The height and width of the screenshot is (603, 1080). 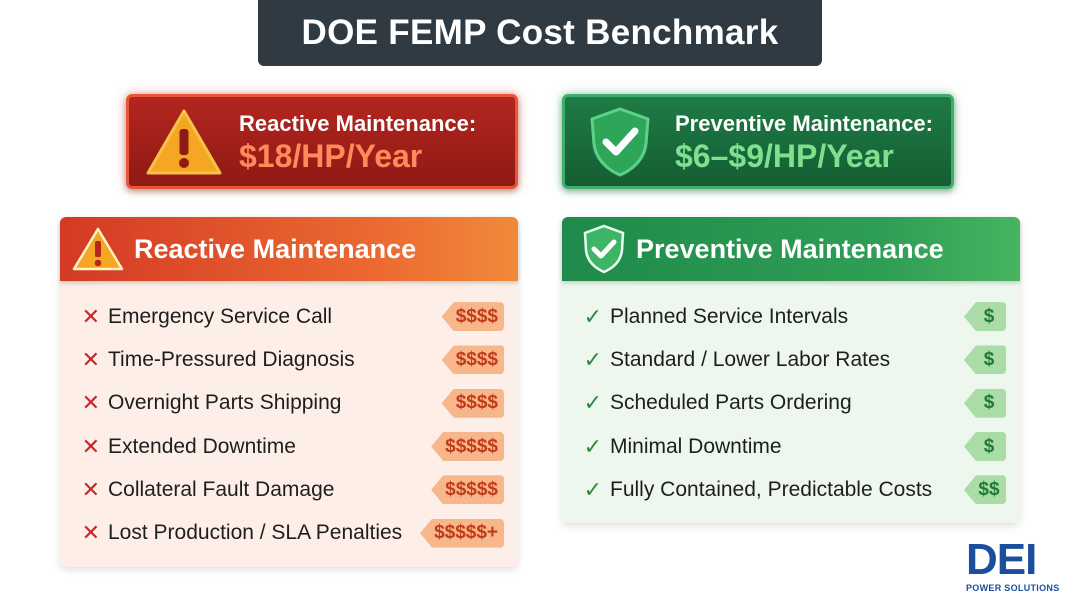 What do you see at coordinates (731, 403) in the screenshot?
I see `item-label: Scheduled Parts Ordering` at bounding box center [731, 403].